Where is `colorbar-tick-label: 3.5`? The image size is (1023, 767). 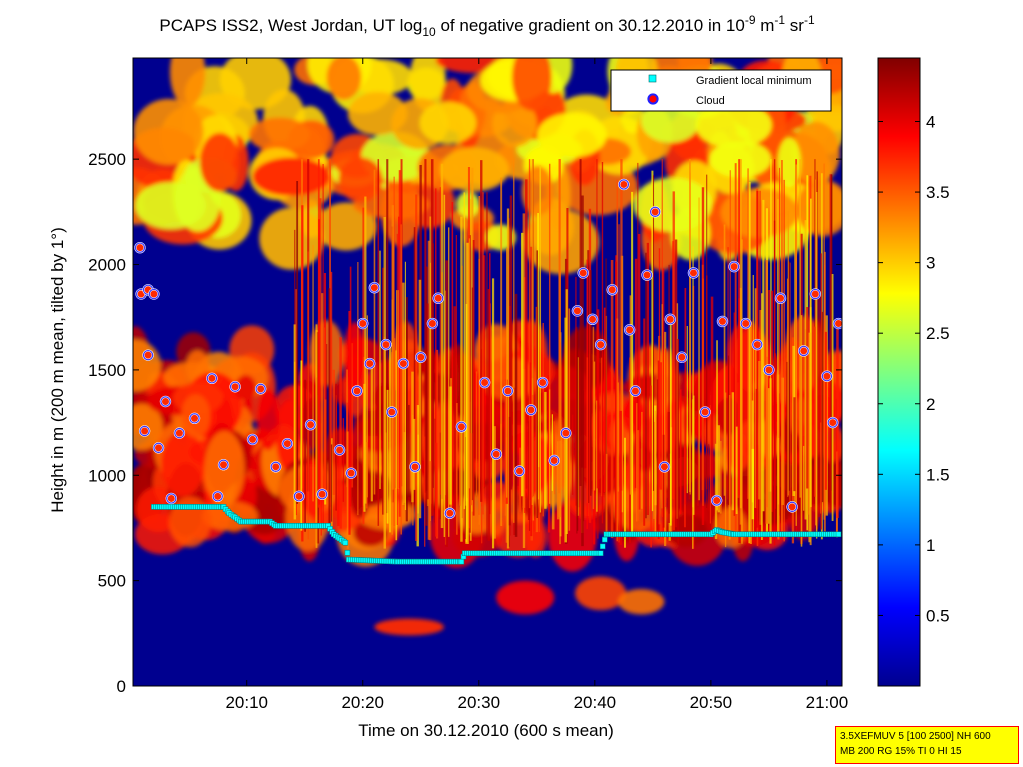
colorbar-tick-label: 3.5 is located at coordinates (938, 192).